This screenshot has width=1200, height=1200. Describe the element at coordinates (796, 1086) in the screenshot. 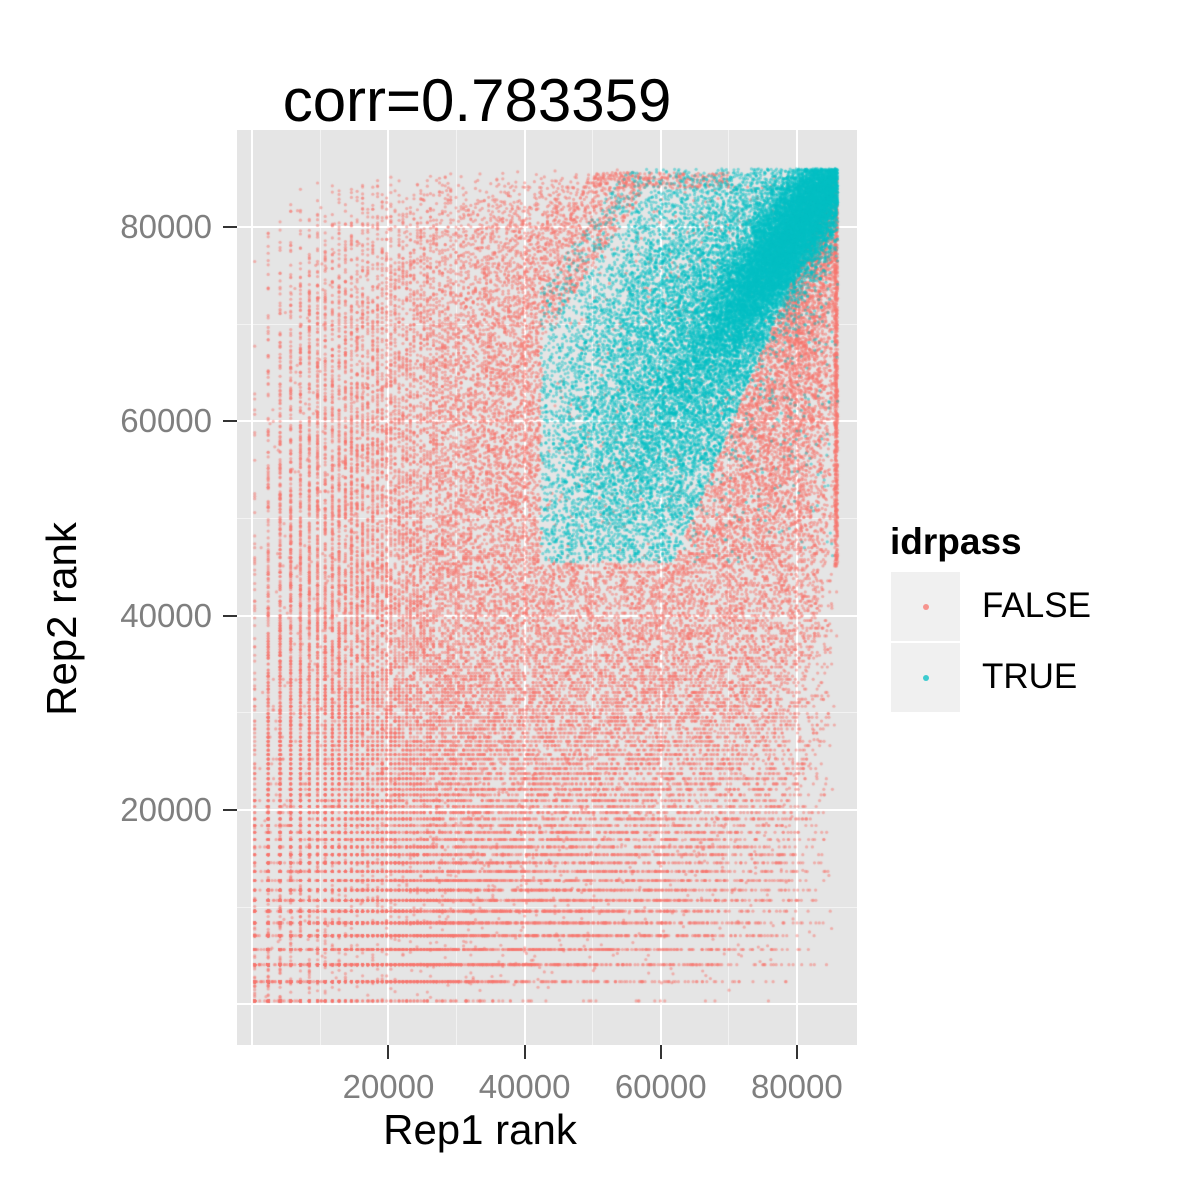

I see `x-tick-label: 80000` at that location.